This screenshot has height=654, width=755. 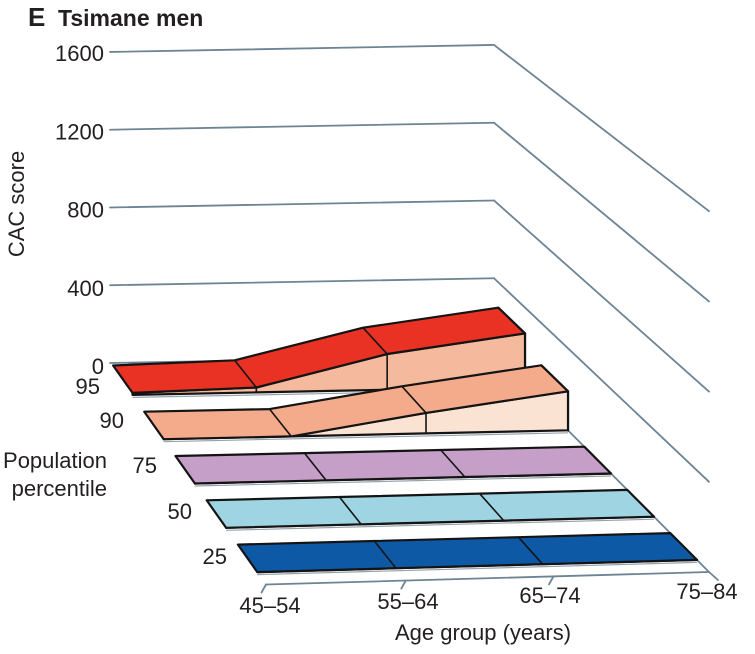 I want to click on depth-axis-title-line1: Population, so click(x=55, y=460).